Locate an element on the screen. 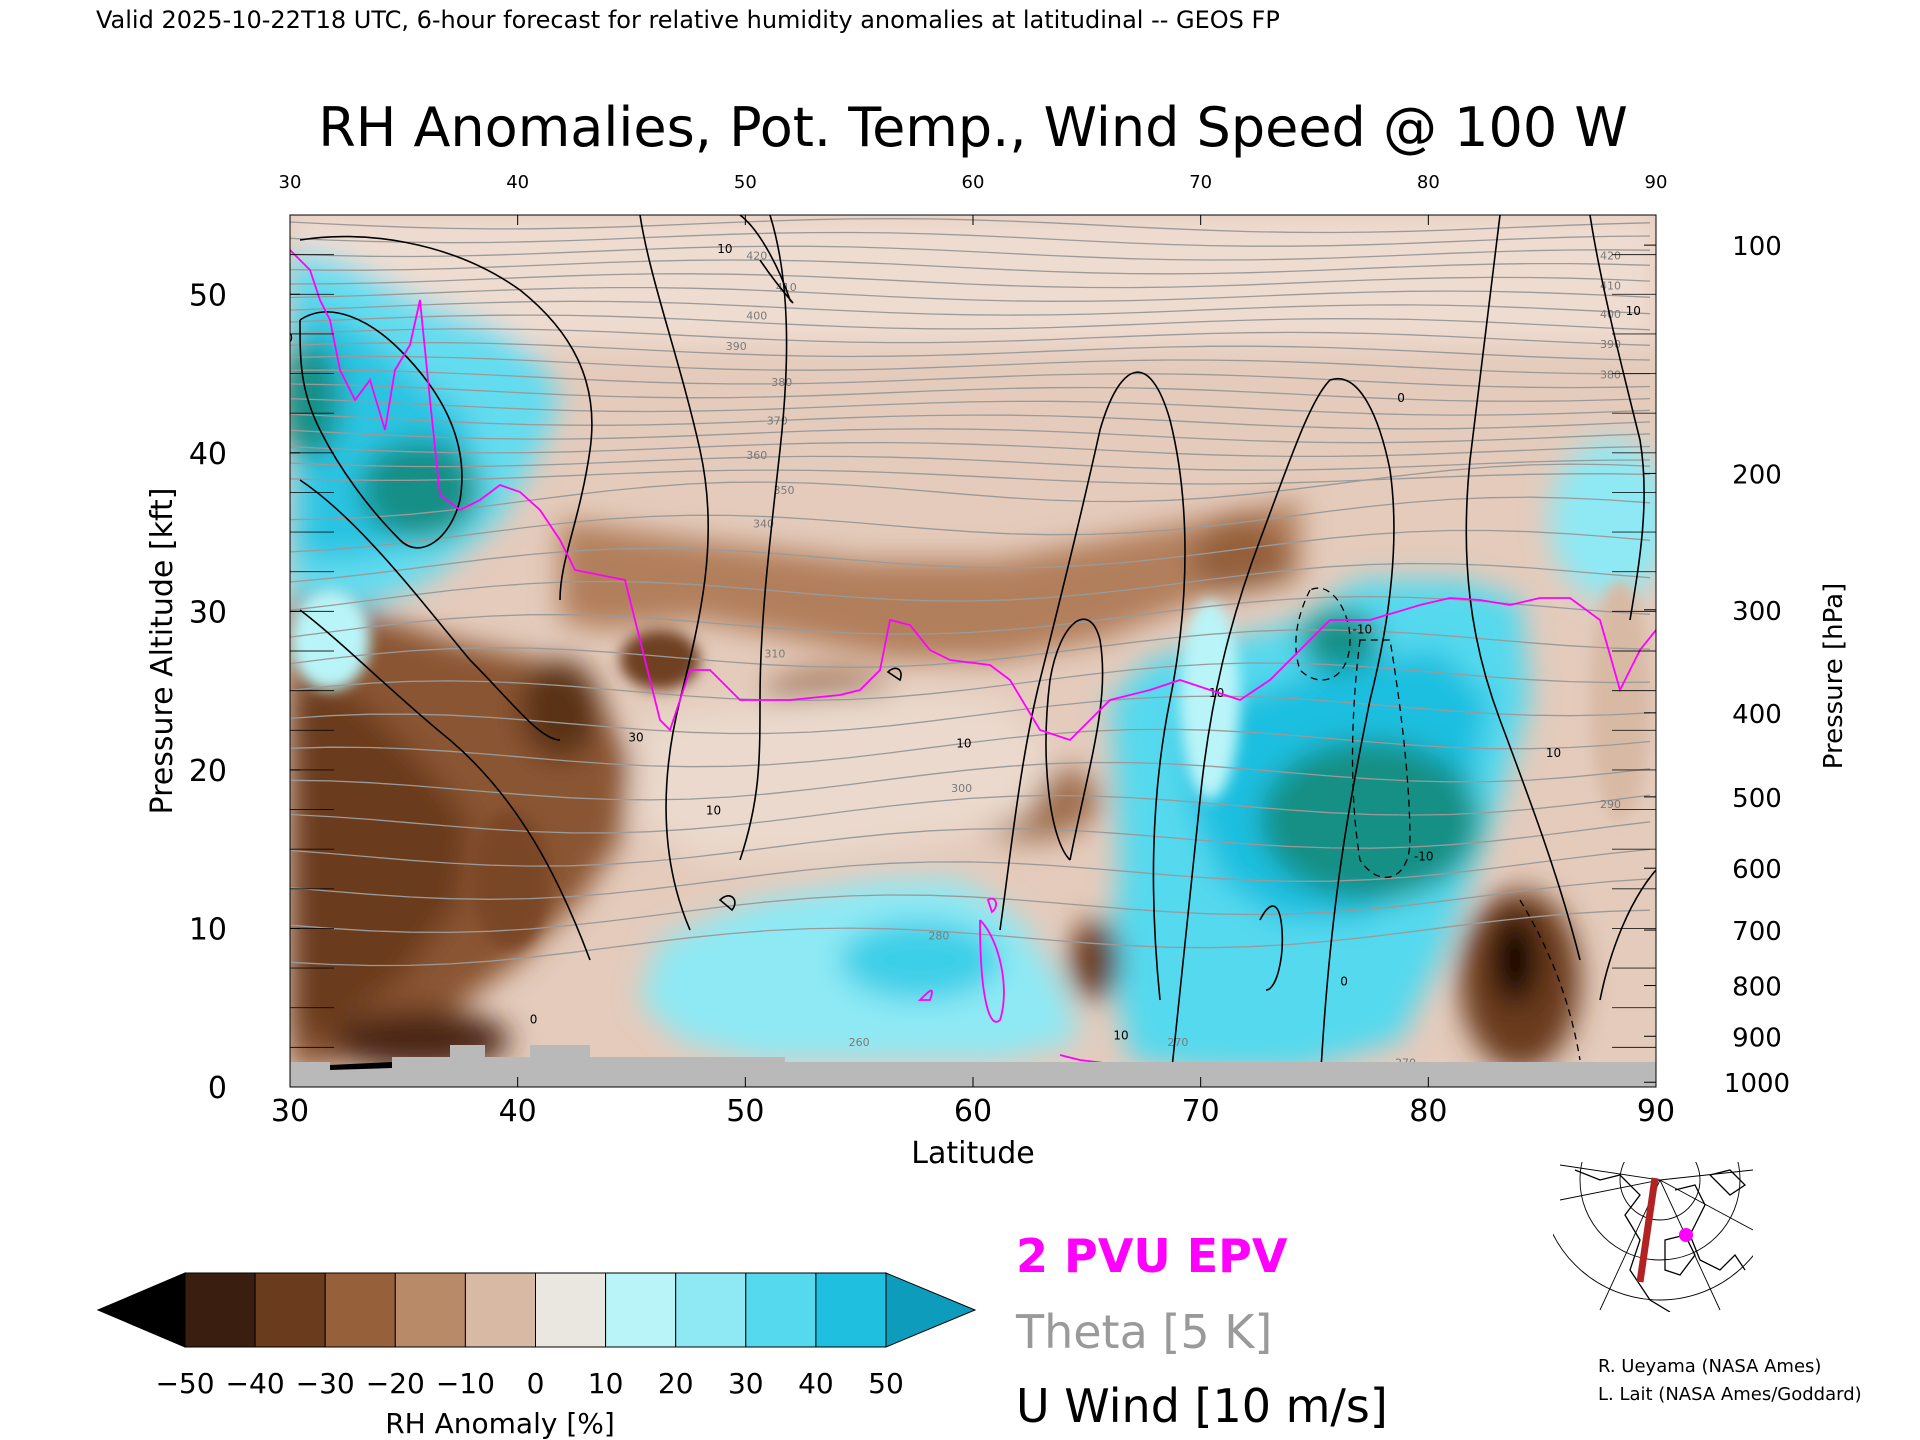 This screenshot has width=1920, height=1440. x-tick-label: 80 is located at coordinates (1428, 1111).